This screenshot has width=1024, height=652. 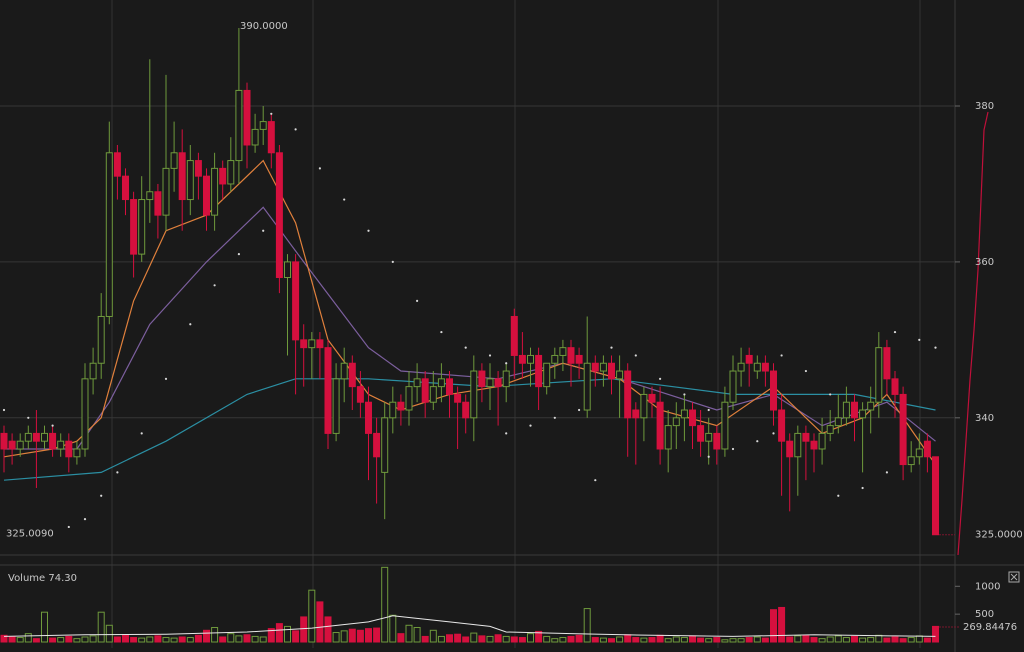 I want to click on depth-line, so click(x=973, y=333).